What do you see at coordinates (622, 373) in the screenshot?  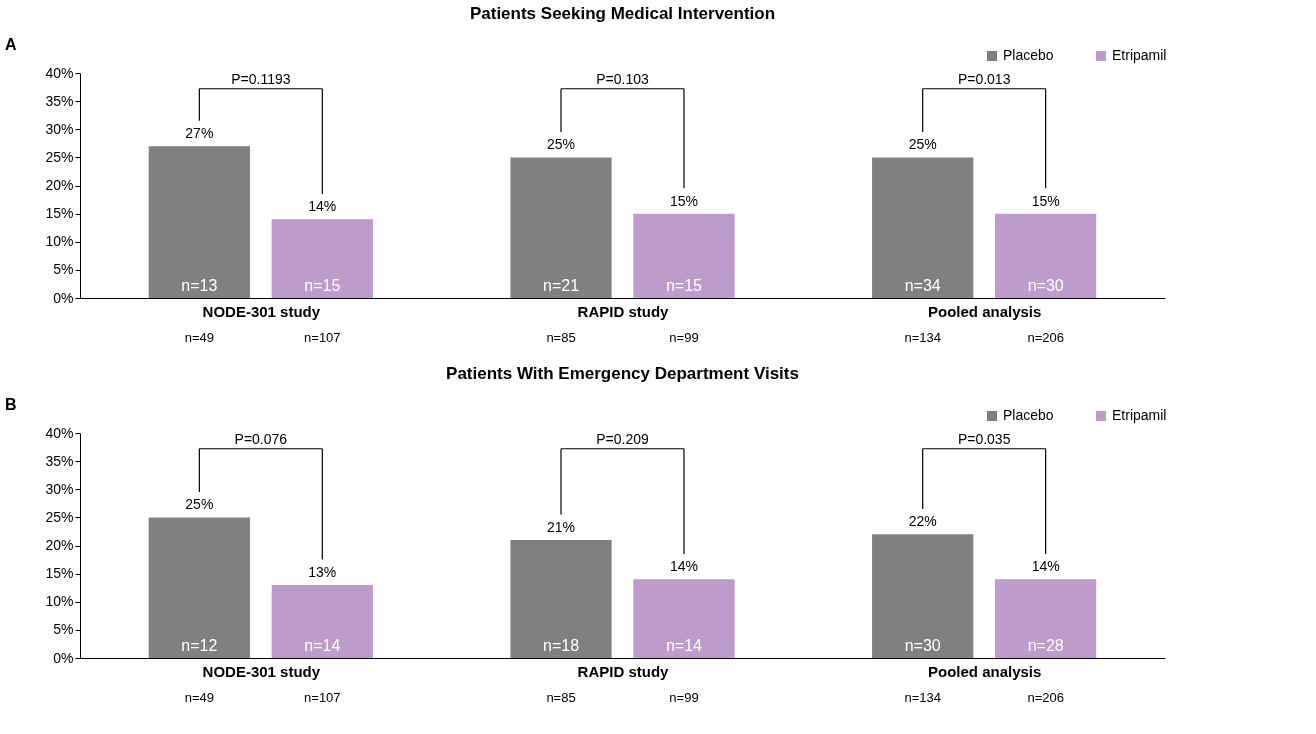 I see `chart-title: Patients With Emergency Department Visits` at bounding box center [622, 373].